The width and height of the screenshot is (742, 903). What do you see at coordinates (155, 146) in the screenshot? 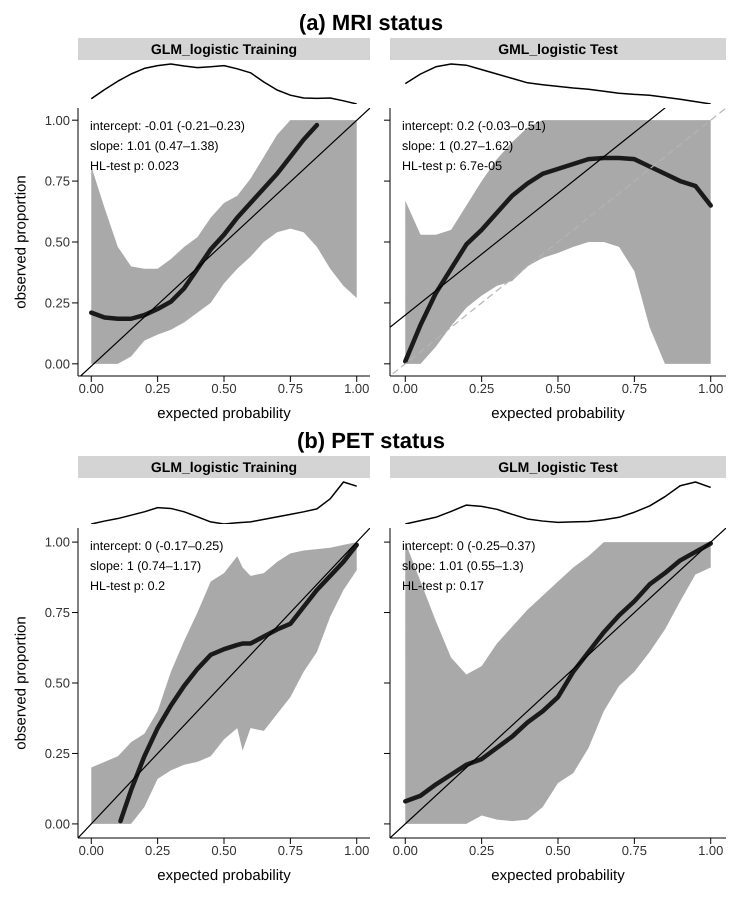
I see `annotation: slope: 1.01 (0.47–1.38)` at bounding box center [155, 146].